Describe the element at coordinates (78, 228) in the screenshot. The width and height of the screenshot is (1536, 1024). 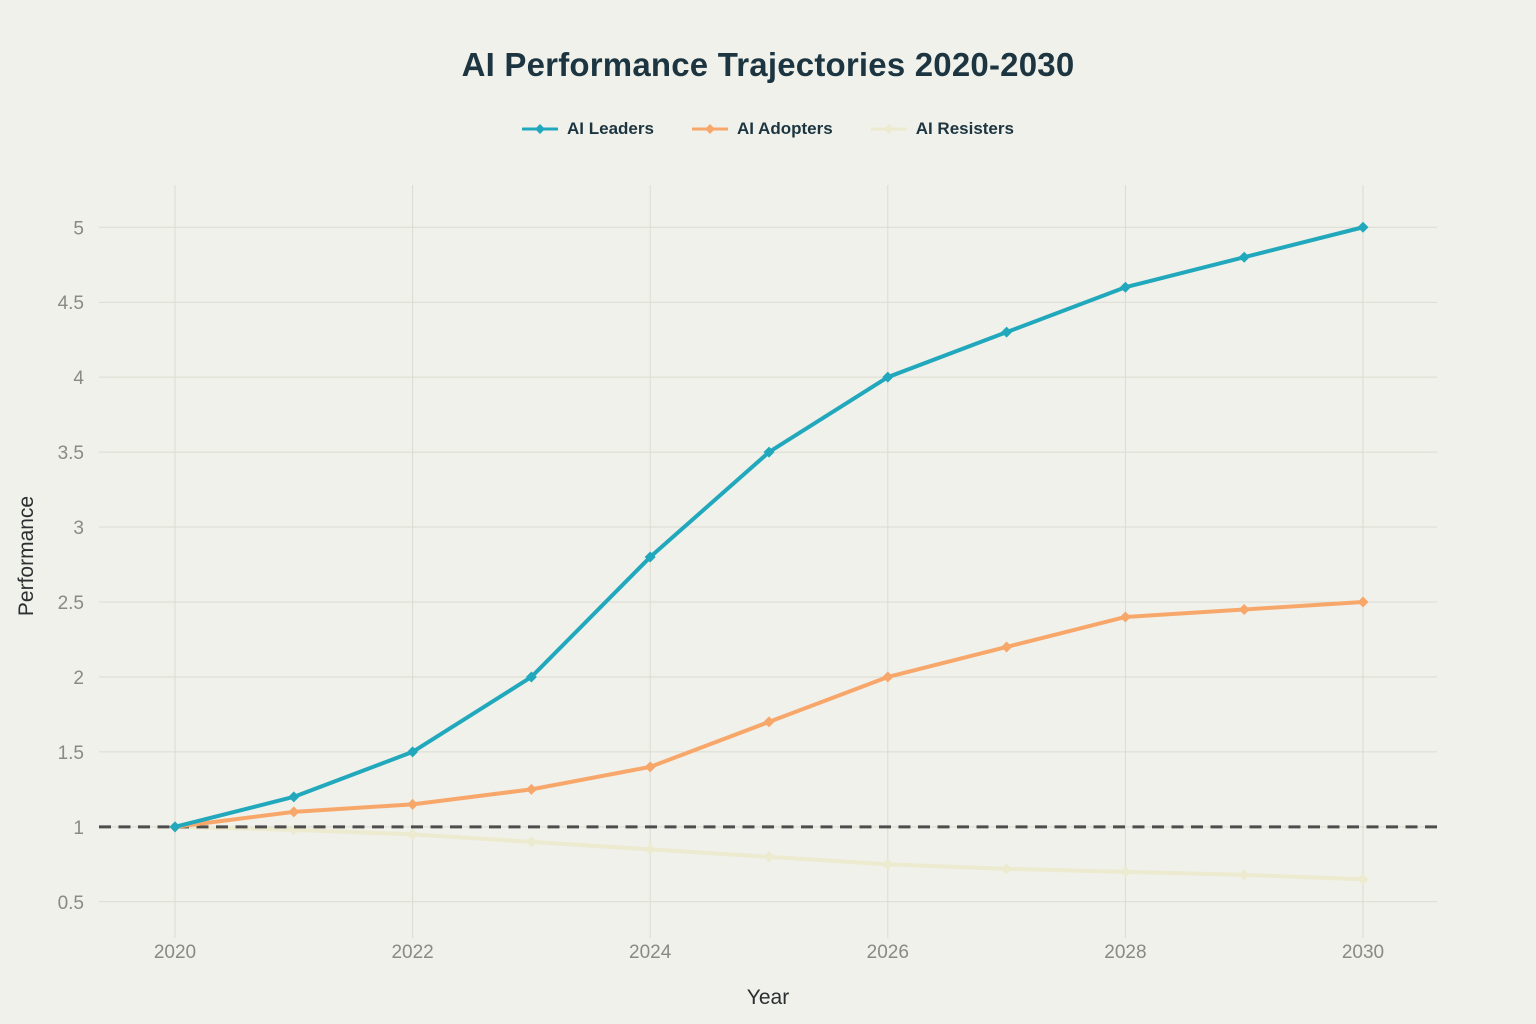
I see `y-tick-label: 5` at that location.